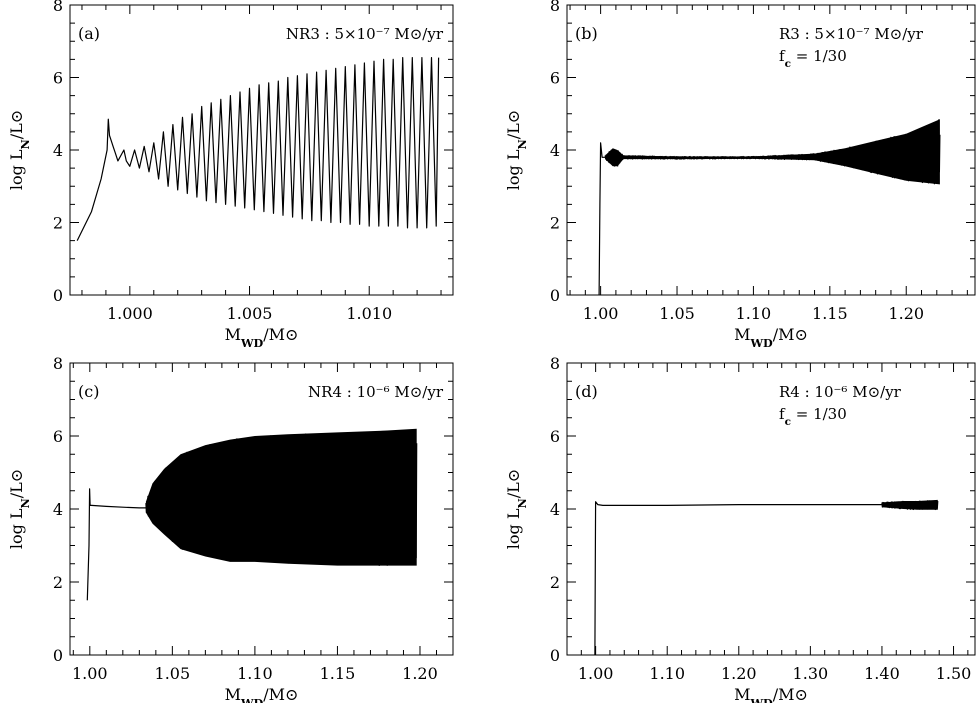 This screenshot has height=703, width=979. What do you see at coordinates (586, 391) in the screenshot?
I see `panel-label: (d)` at bounding box center [586, 391].